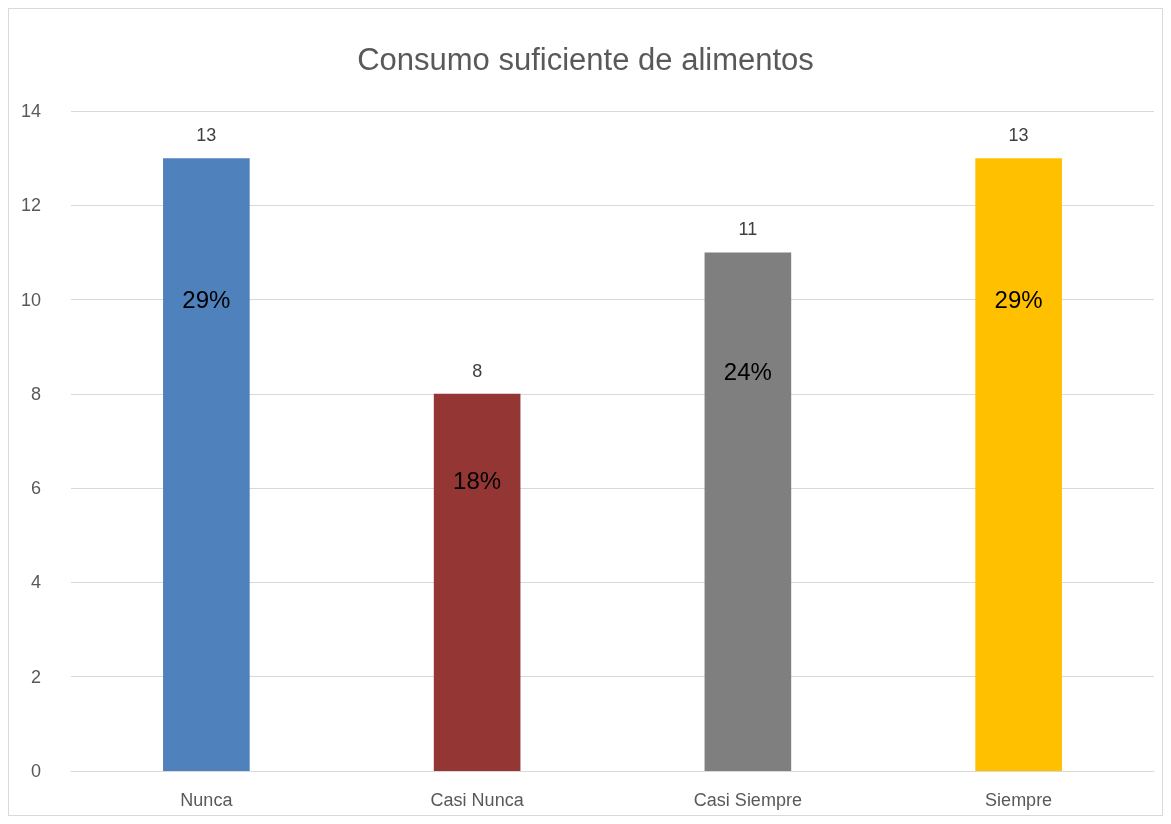  What do you see at coordinates (477, 800) in the screenshot?
I see `x-tick-label: Casi Nunca` at bounding box center [477, 800].